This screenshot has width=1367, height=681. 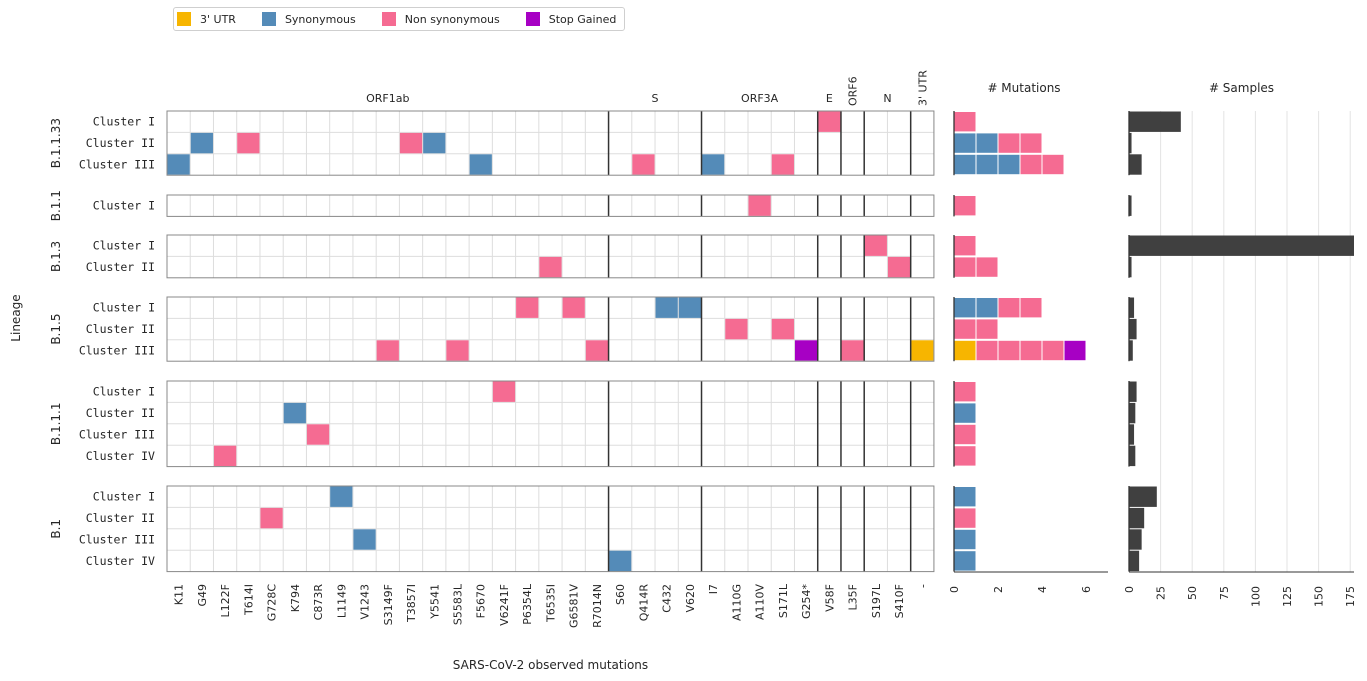 What do you see at coordinates (56, 424) in the screenshot?
I see `lineage-label-b-1-1-1: B.1.1.1` at bounding box center [56, 424].